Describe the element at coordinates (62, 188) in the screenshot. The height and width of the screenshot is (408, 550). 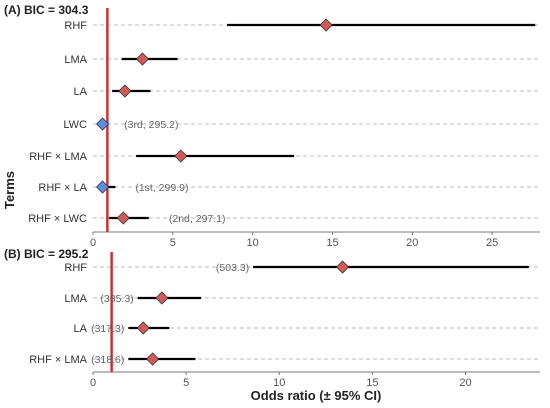
I see `term-label: RHF × LA` at that location.